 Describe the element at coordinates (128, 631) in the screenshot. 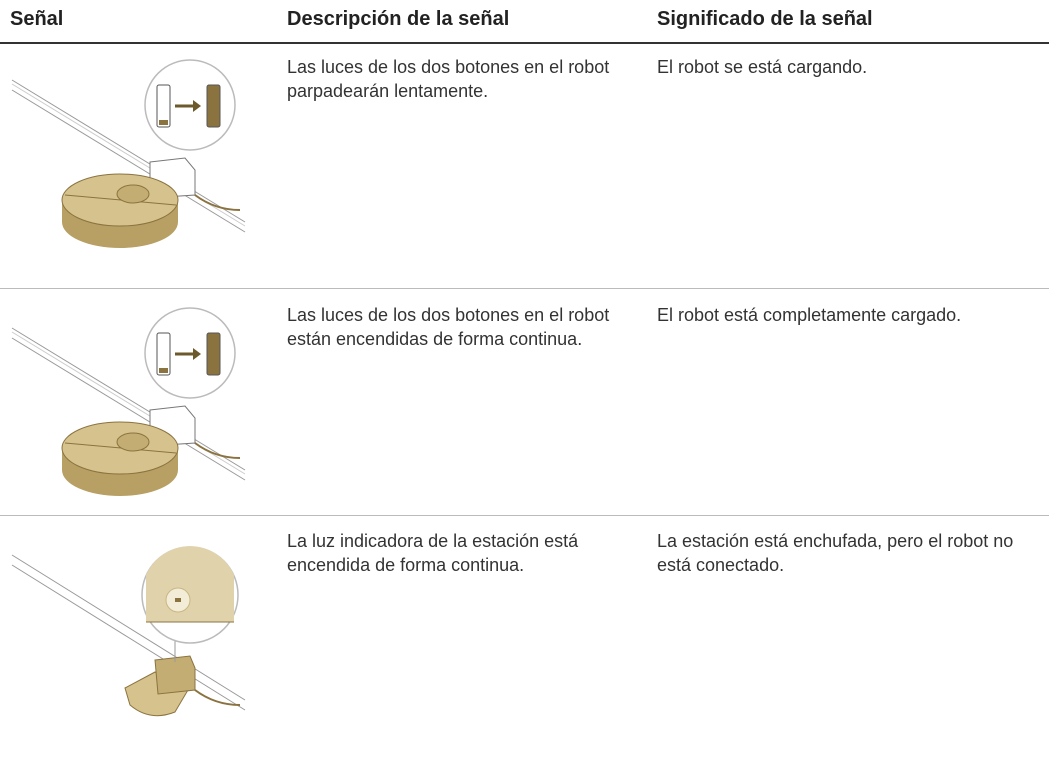

I see `station-illustration` at that location.